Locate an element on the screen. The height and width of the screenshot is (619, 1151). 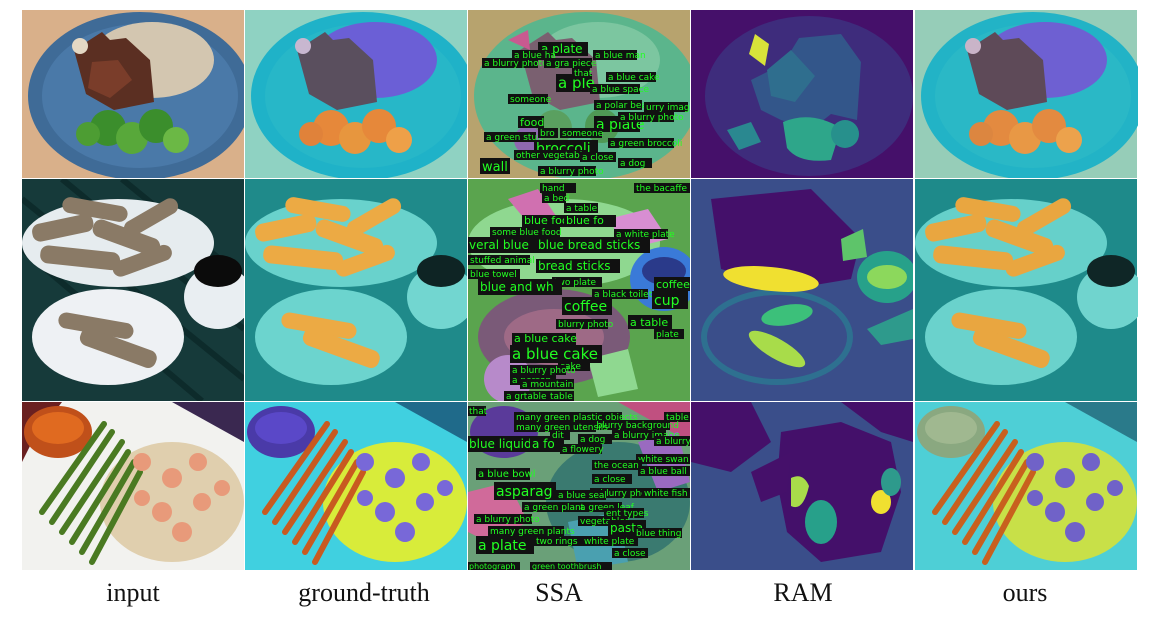
svg-text: veral blue is located at coordinates (499, 245).